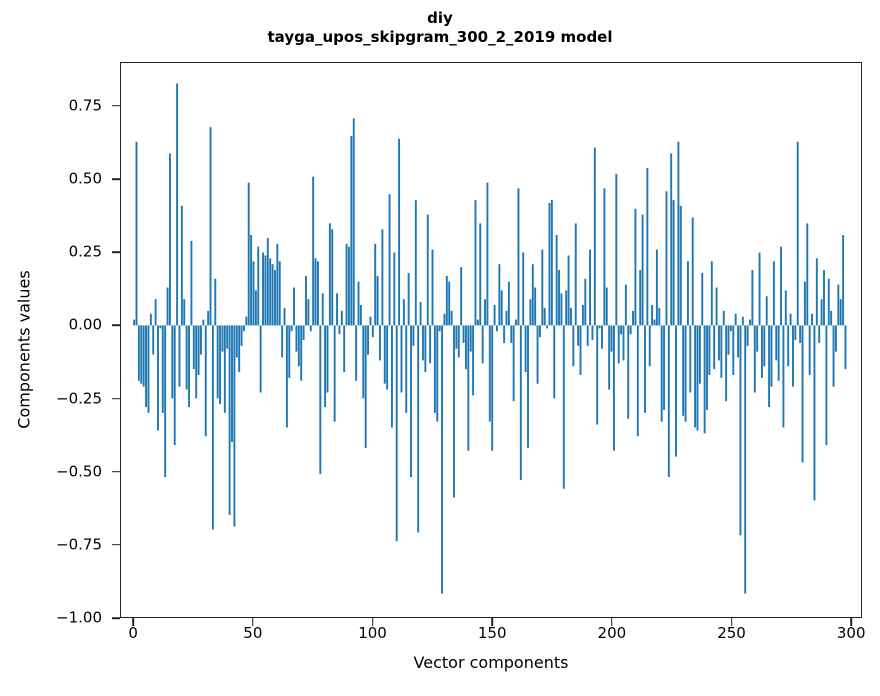 The image size is (880, 696). I want to click on x-tick-mark, so click(851, 622).